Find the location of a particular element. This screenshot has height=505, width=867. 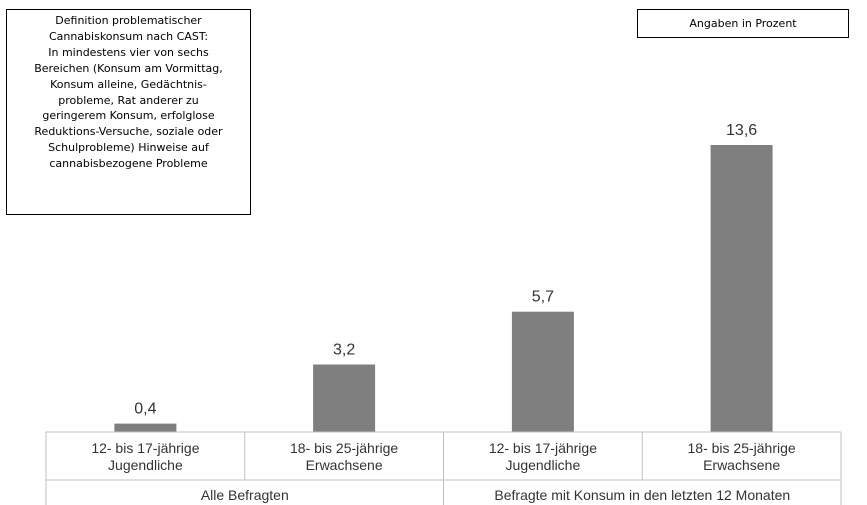

bar-value-label: 3,2 is located at coordinates (344, 350).